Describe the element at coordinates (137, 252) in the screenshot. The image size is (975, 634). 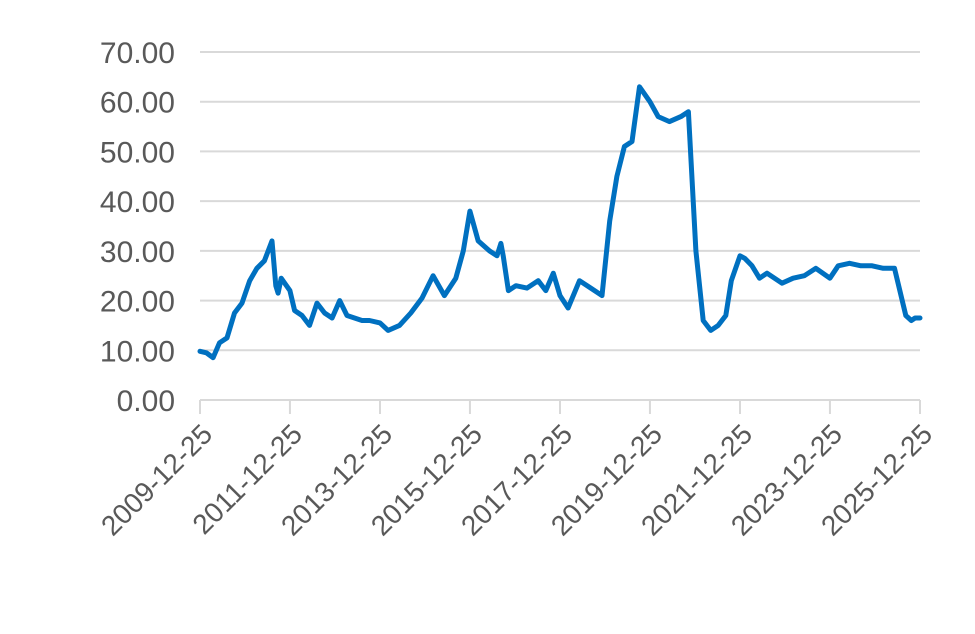
I see `y-tick-label: 30.00` at that location.